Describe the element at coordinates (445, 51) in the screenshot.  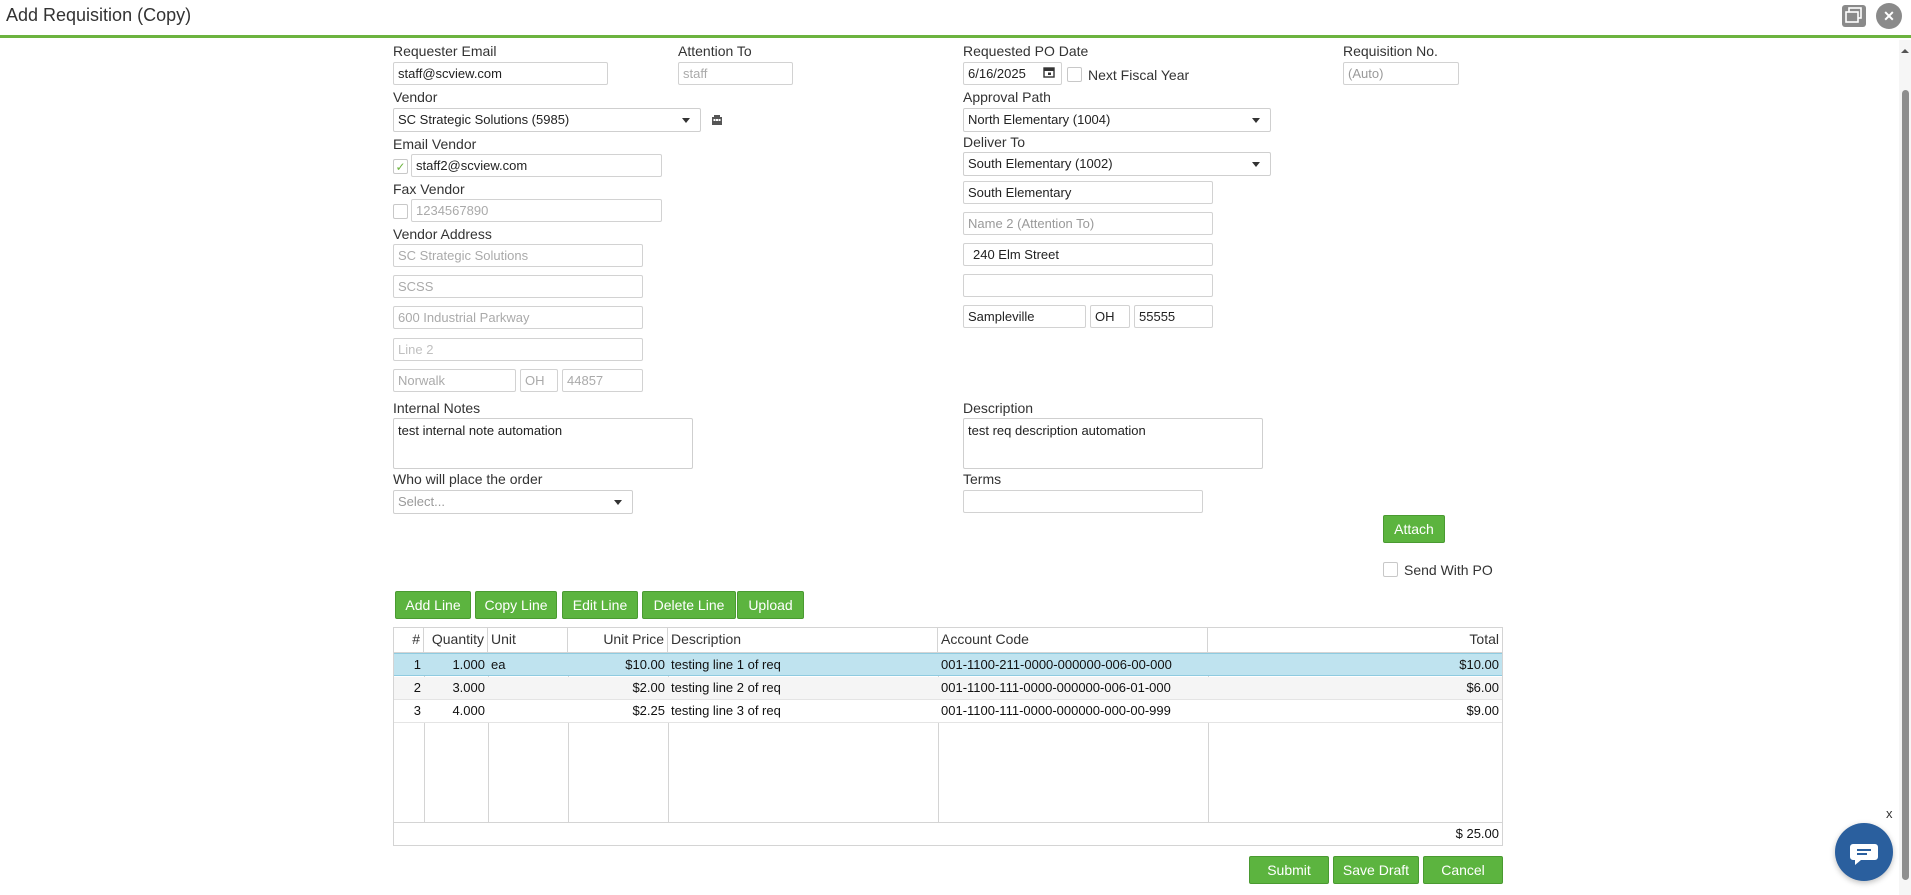
I see `requester-email-label: Requester Email` at that location.